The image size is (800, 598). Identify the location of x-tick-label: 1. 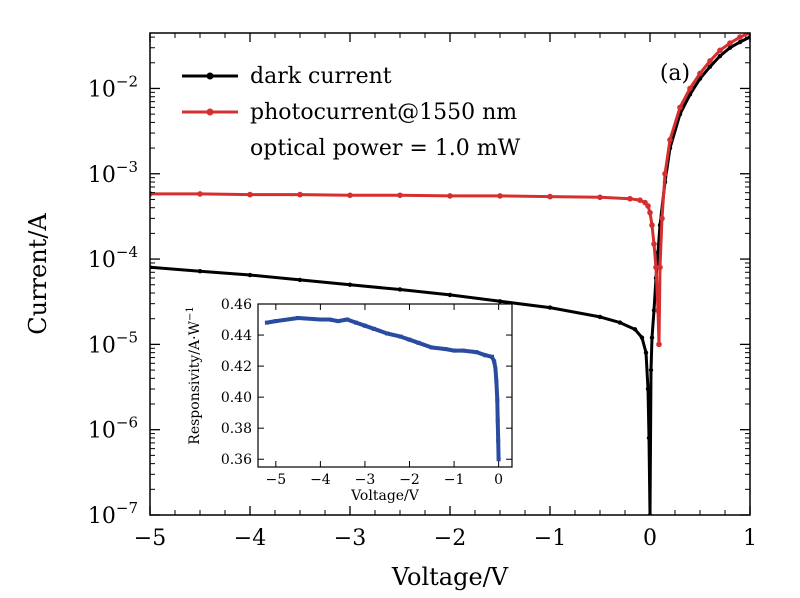
(750, 538).